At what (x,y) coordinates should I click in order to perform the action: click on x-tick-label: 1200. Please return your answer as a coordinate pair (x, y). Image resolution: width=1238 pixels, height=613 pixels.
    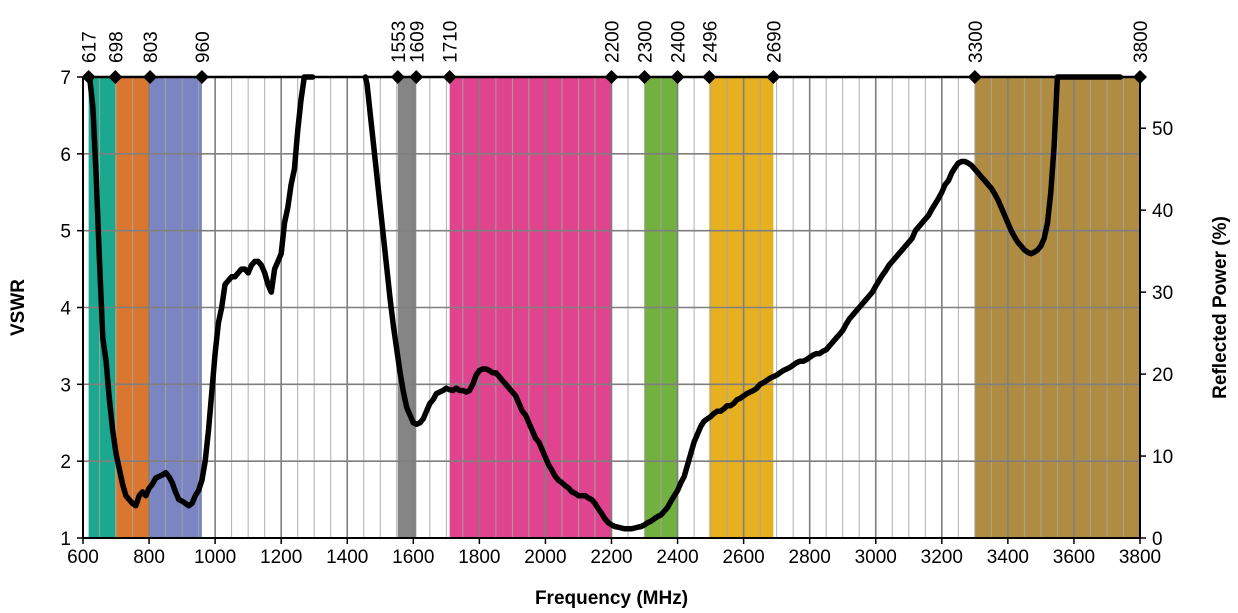
    Looking at the image, I should click on (281, 557).